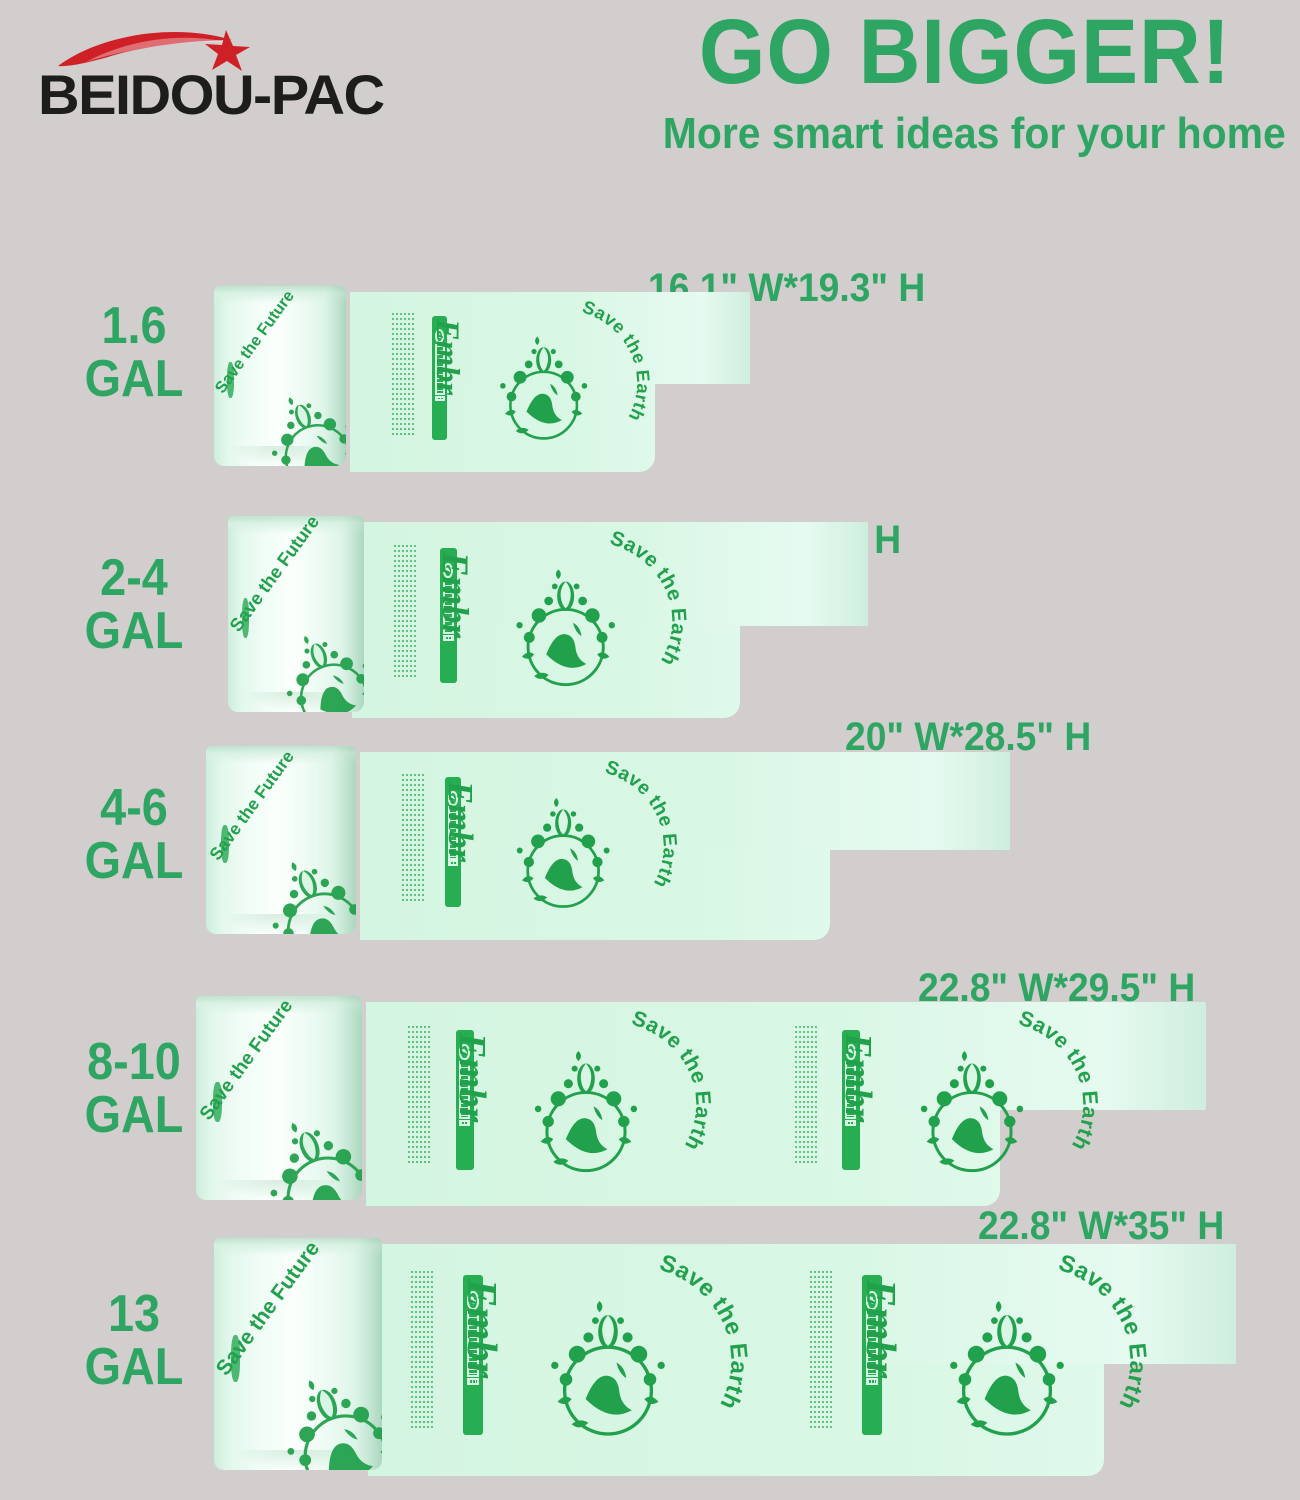 This screenshot has width=1300, height=1500. I want to click on svg-text: Save the Earth, so click(1102, 1331).